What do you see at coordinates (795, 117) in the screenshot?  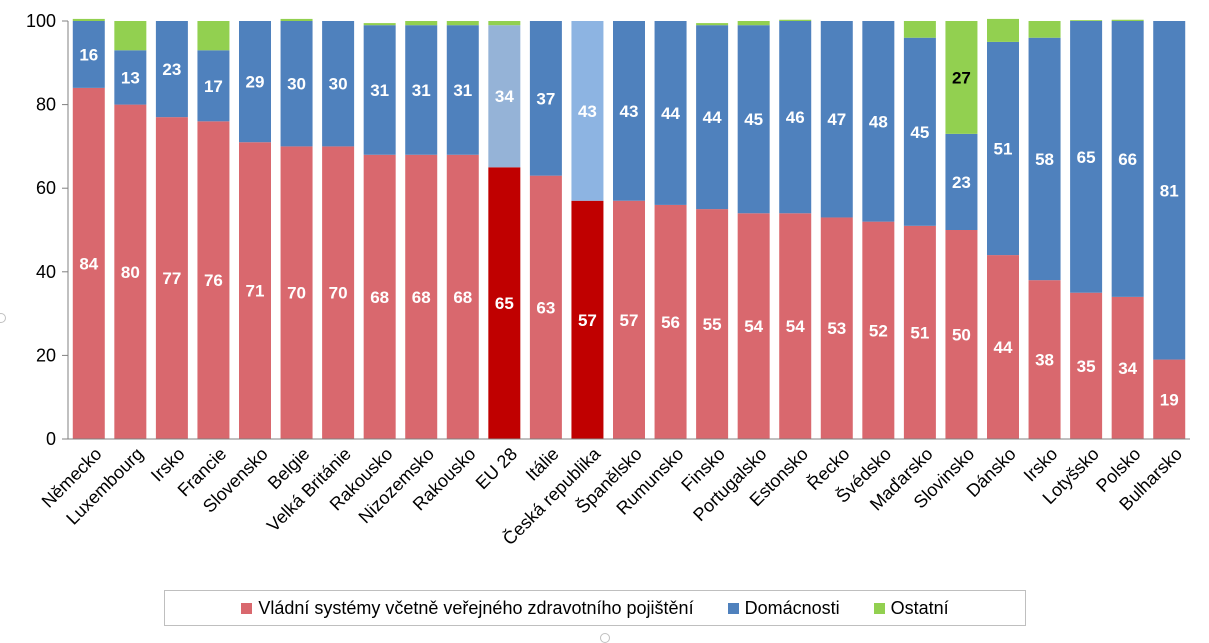 I see `data-label: 46` at bounding box center [795, 117].